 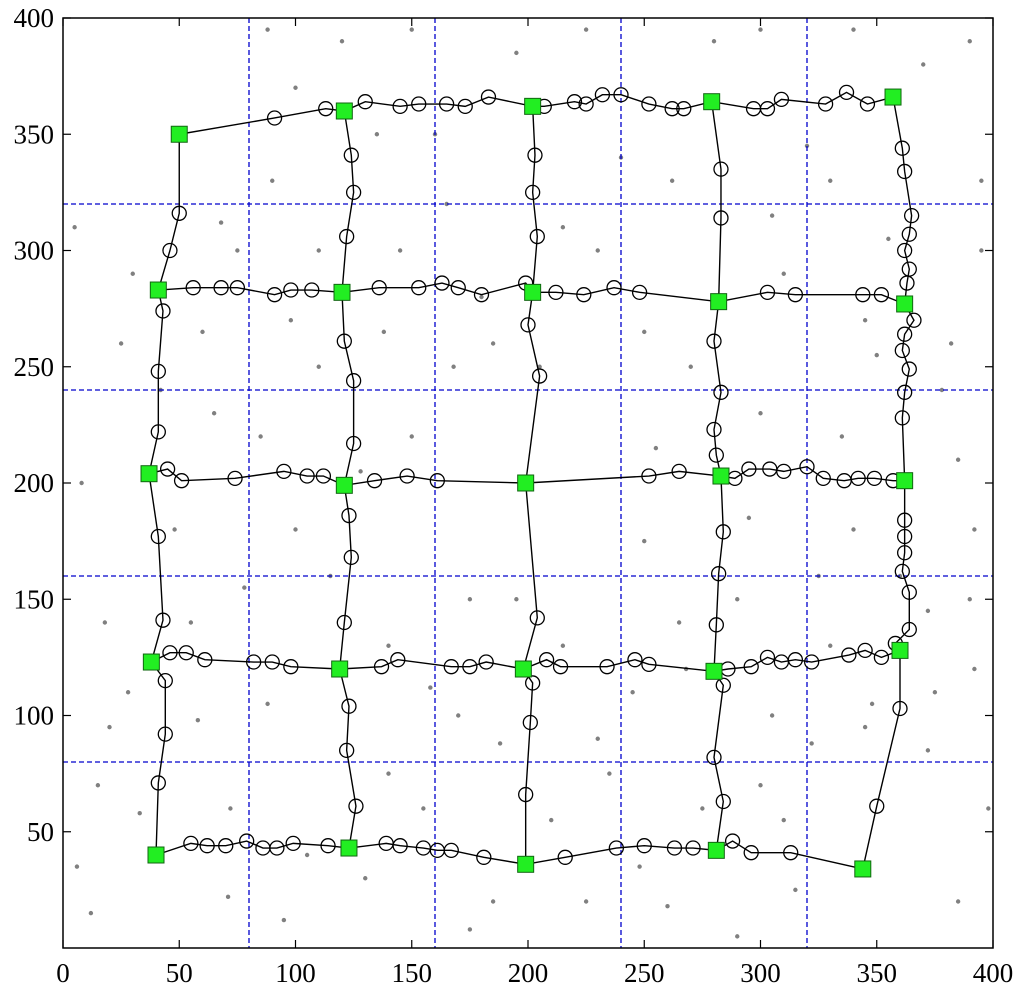 What do you see at coordinates (528, 973) in the screenshot?
I see `x-tick-label: 200` at bounding box center [528, 973].